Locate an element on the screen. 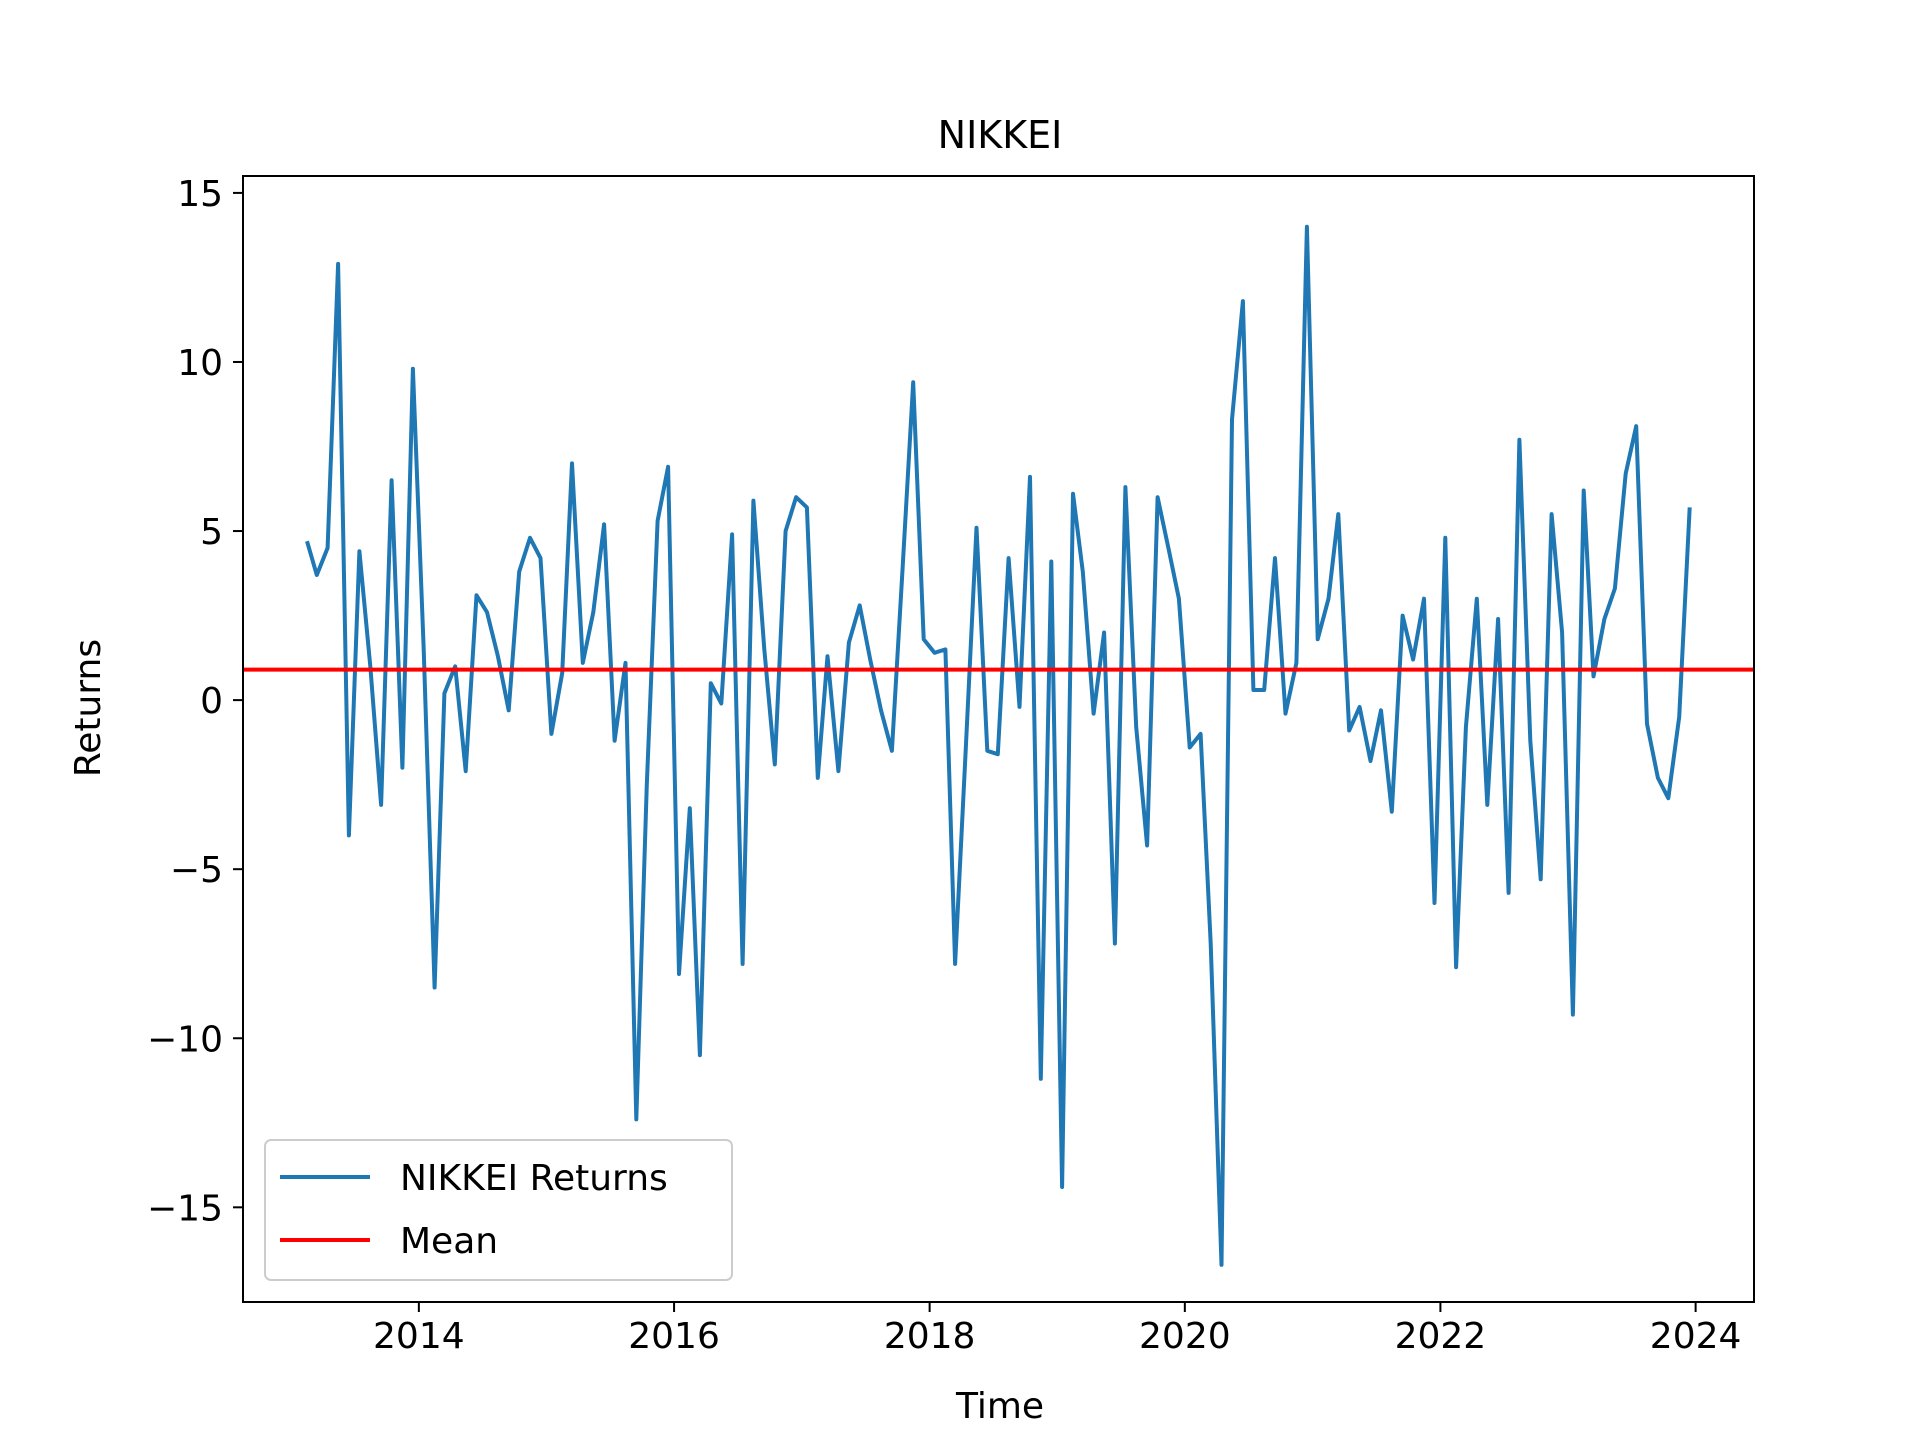  x-tick-label: 2022 is located at coordinates (1441, 1336).